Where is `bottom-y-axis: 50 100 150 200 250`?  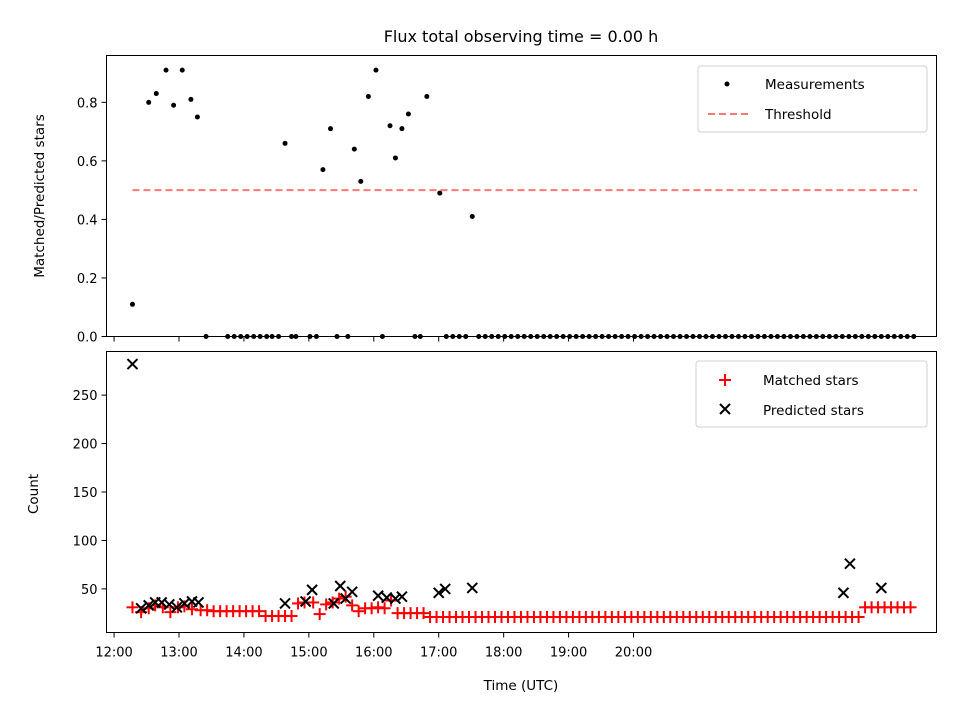 bottom-y-axis: 50 100 150 200 250 is located at coordinates (90, 493).